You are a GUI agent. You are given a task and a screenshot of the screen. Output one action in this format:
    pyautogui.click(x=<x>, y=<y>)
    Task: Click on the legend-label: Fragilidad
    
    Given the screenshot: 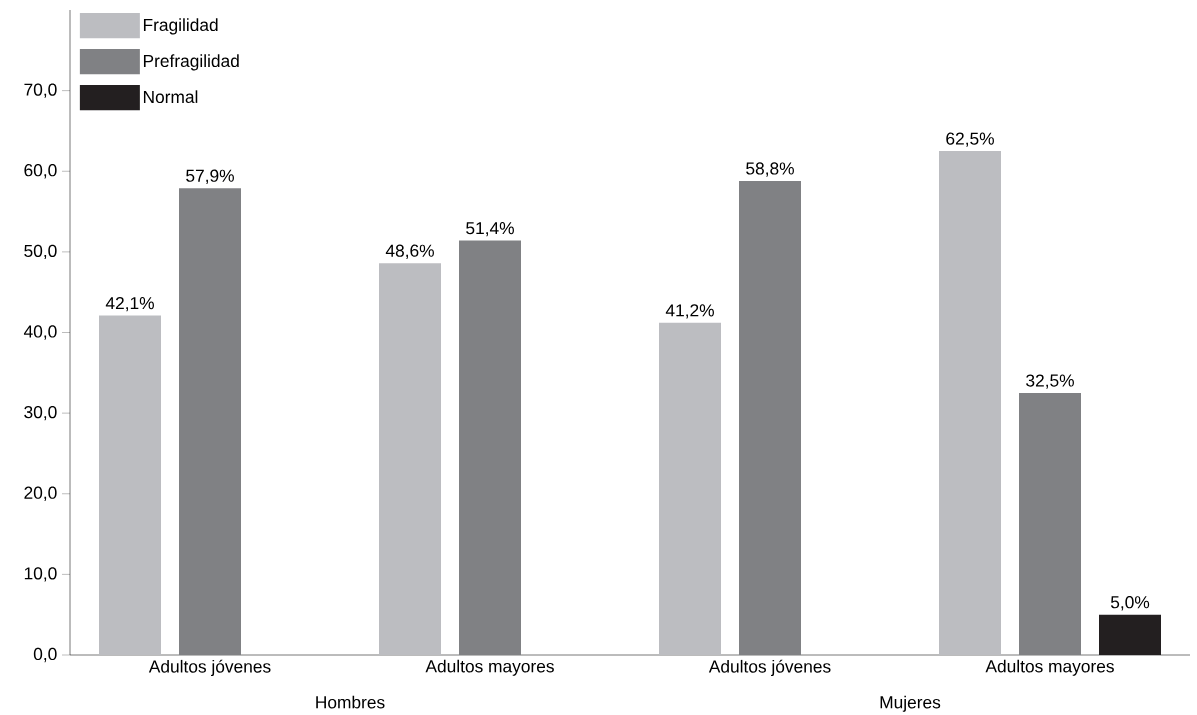 What is the action you would take?
    pyautogui.click(x=180, y=26)
    